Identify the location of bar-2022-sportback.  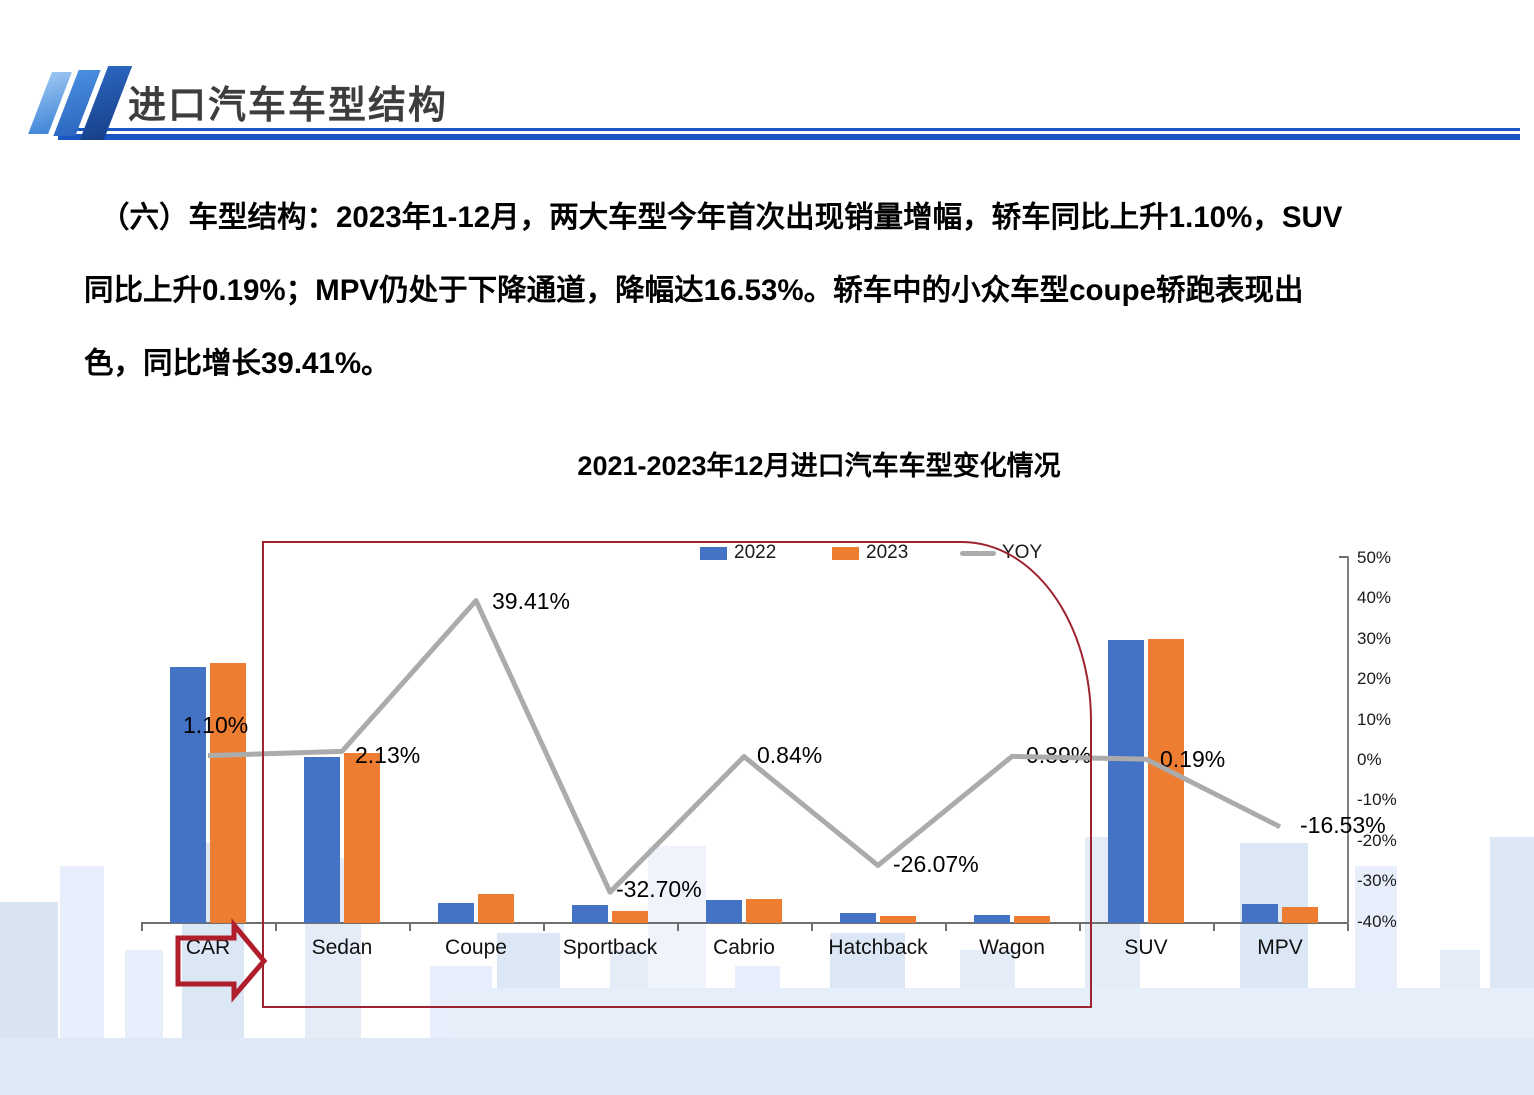
(590, 914).